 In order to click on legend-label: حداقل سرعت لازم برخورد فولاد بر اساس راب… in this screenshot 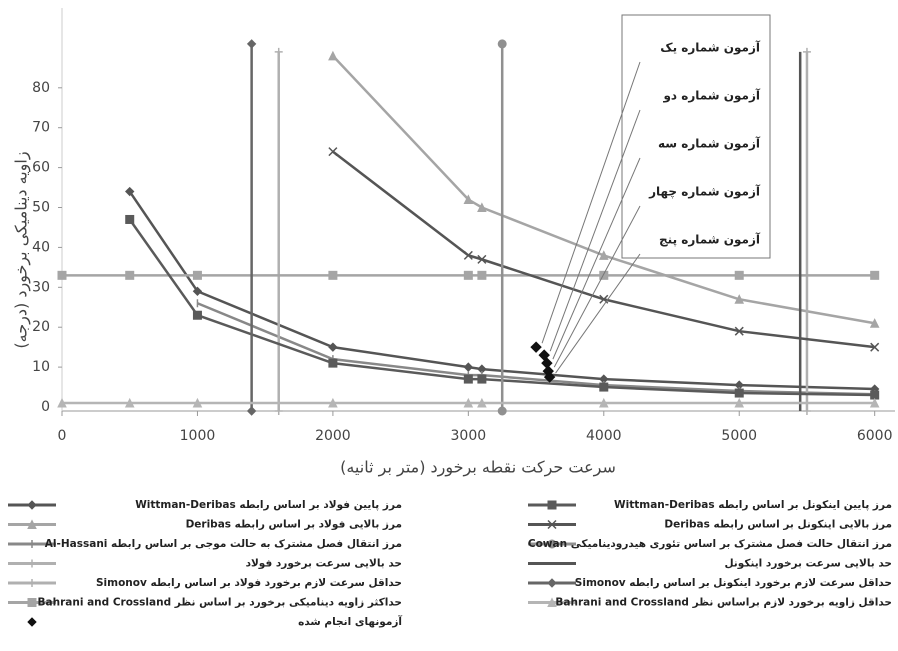, I will do `click(249, 583)`.